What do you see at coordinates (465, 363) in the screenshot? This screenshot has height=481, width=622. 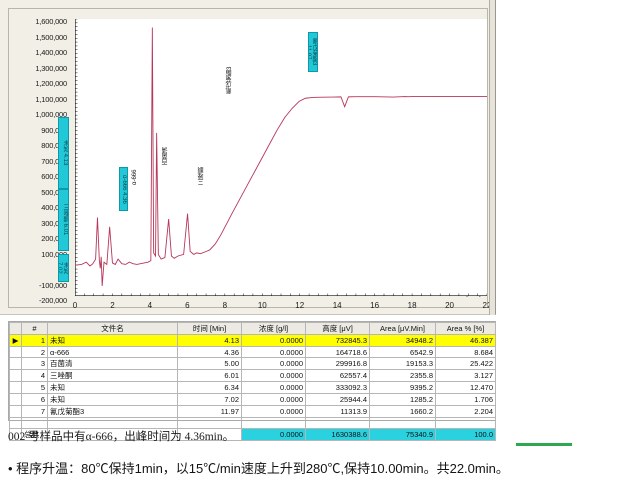 I see `row-area-percent: 25.422` at bounding box center [465, 363].